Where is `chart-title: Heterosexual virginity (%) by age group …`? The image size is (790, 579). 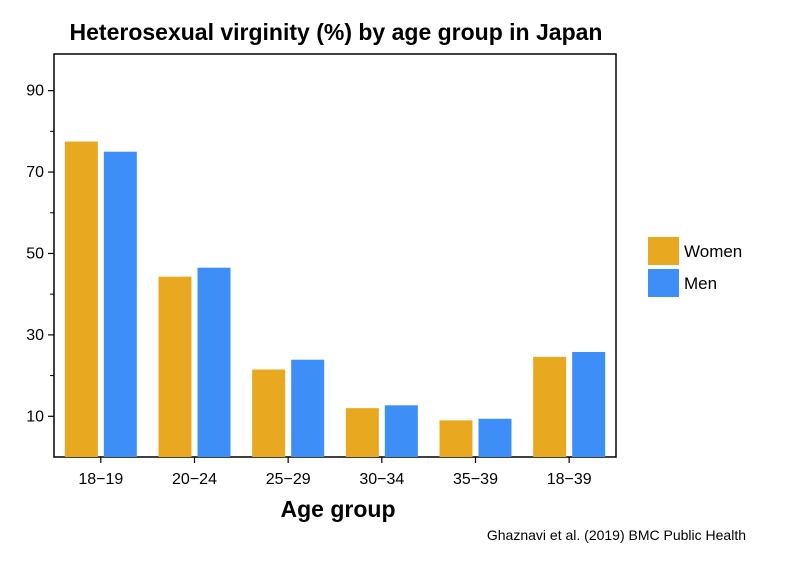 chart-title: Heterosexual virginity (%) by age group … is located at coordinates (336, 32).